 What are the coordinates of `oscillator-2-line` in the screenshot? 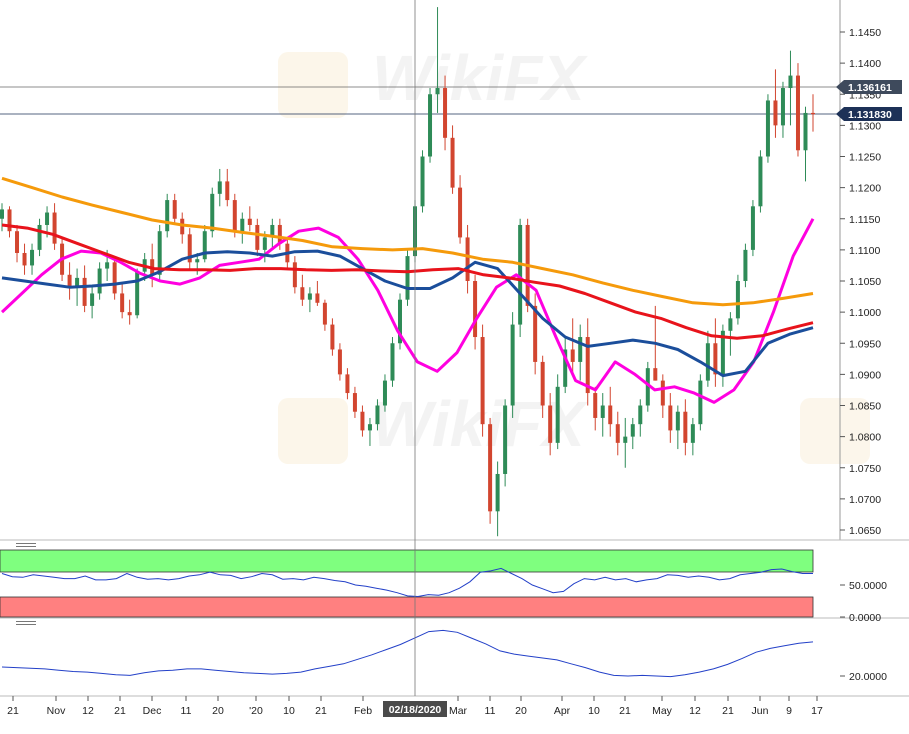 It's located at (407, 653).